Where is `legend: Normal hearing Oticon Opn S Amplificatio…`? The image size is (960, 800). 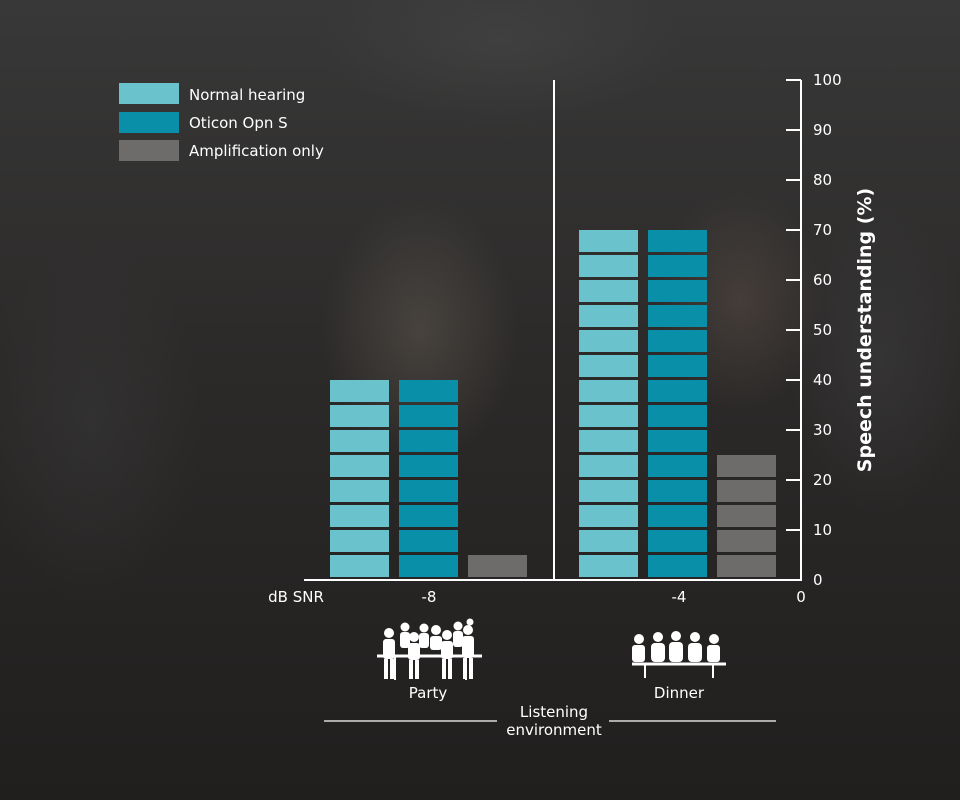
legend: Normal hearing Oticon Opn S Amplificatio… is located at coordinates (221, 122).